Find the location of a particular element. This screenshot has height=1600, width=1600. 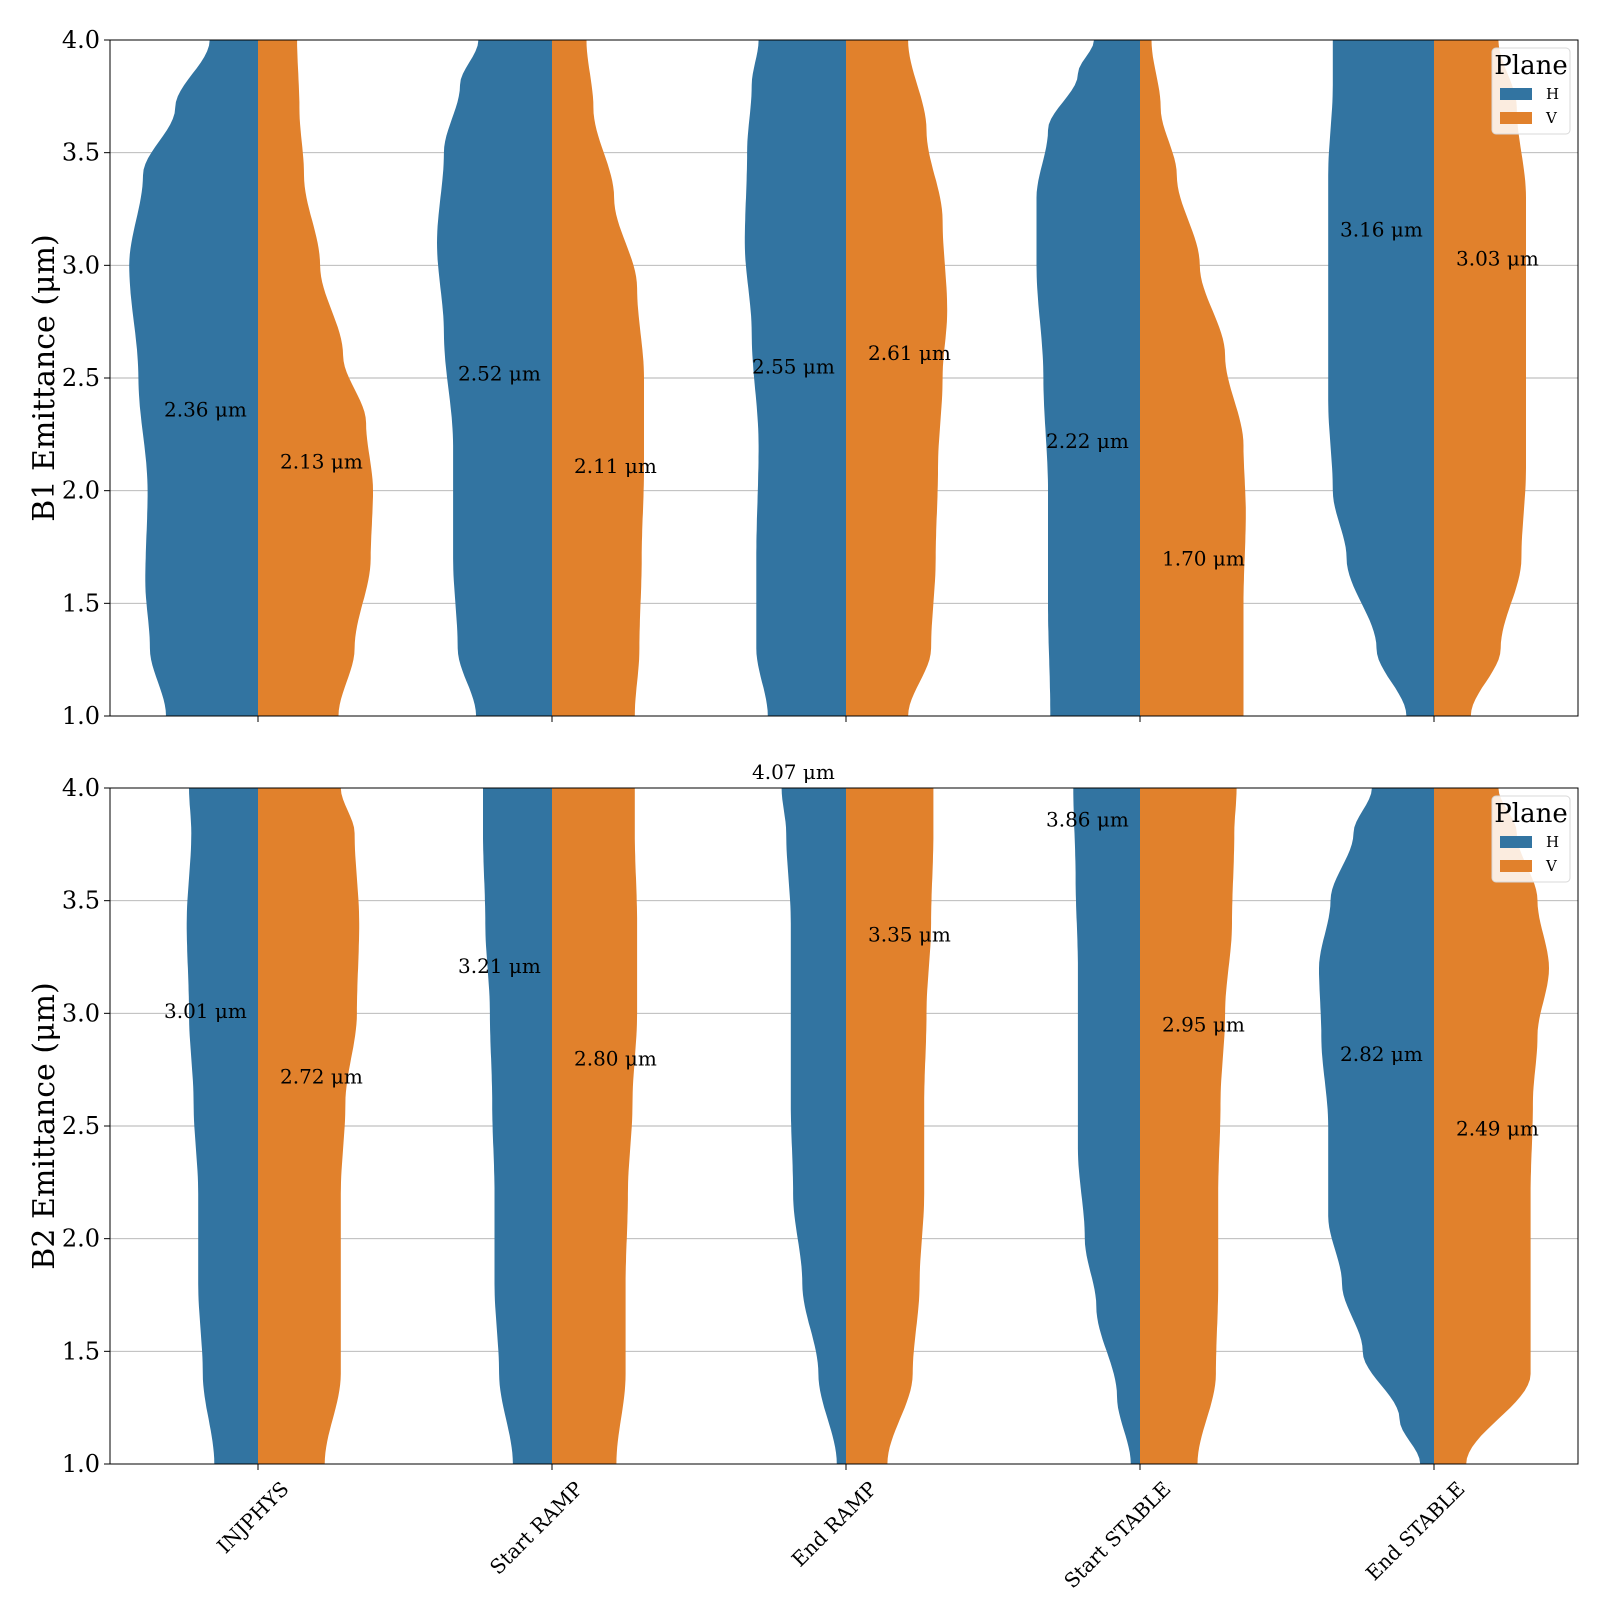

median-annotation: 4.07 μm is located at coordinates (793, 772).